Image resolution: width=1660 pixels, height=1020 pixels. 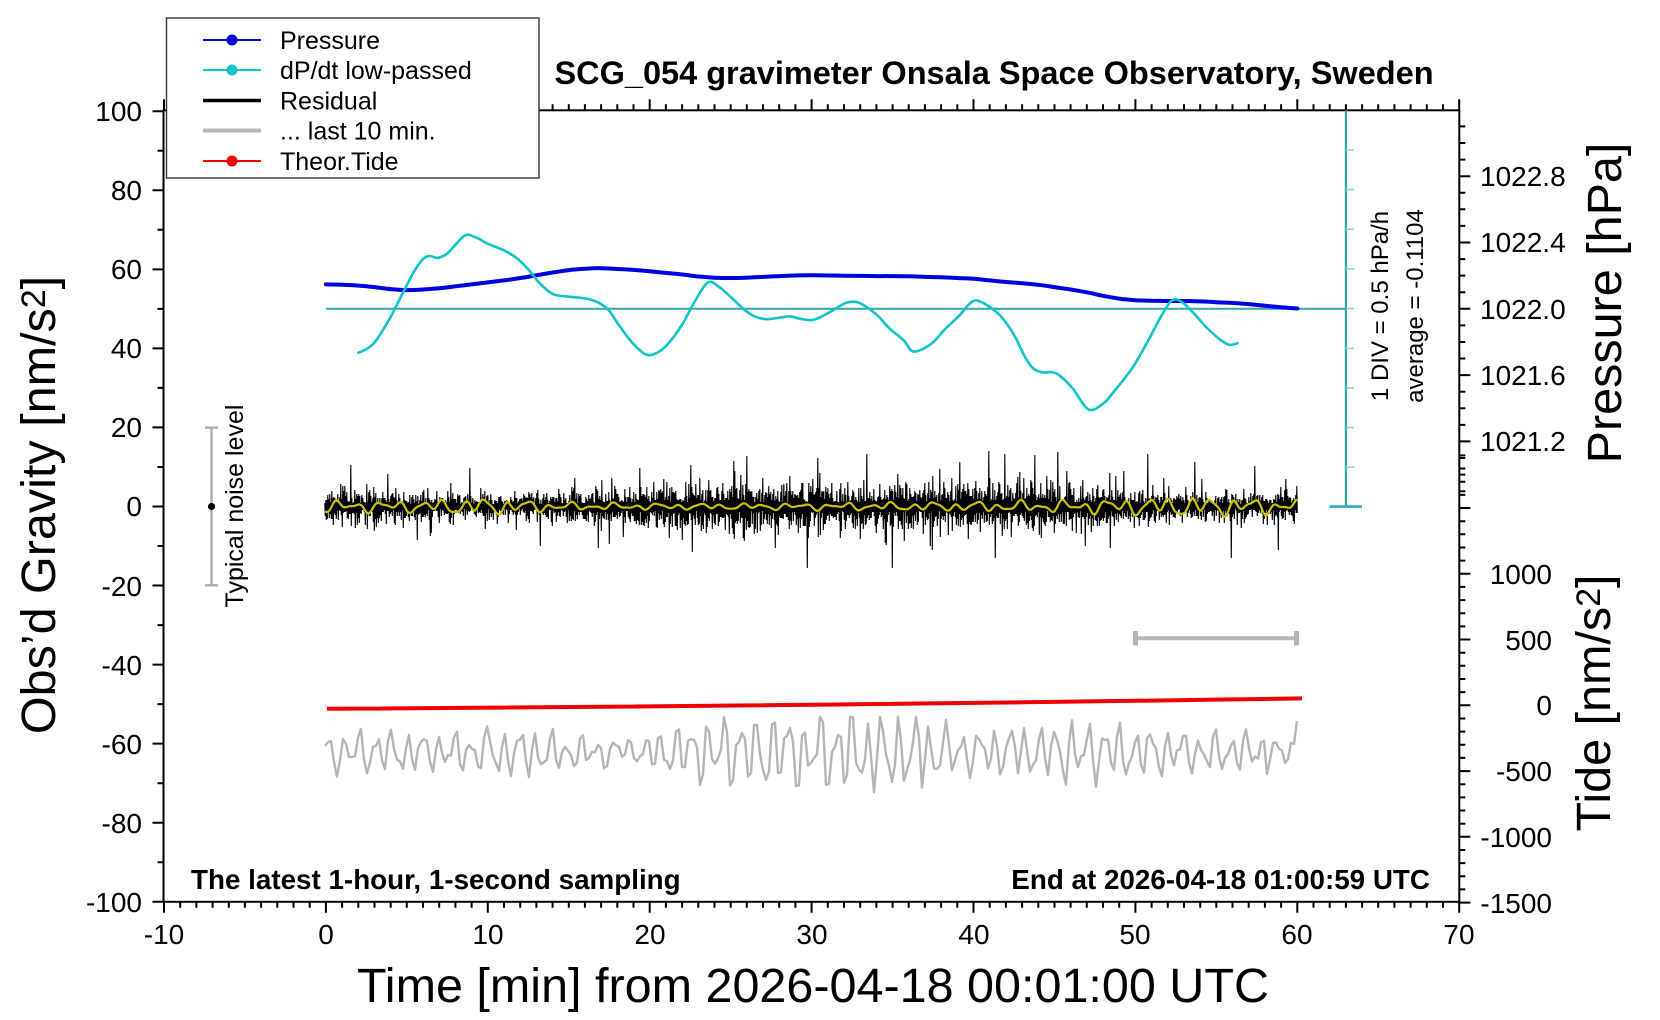 What do you see at coordinates (436, 879) in the screenshot?
I see `svg-text:The latest 1-hour, 1-second sa: The latest 1-hour, 1-second sampling` at bounding box center [436, 879].